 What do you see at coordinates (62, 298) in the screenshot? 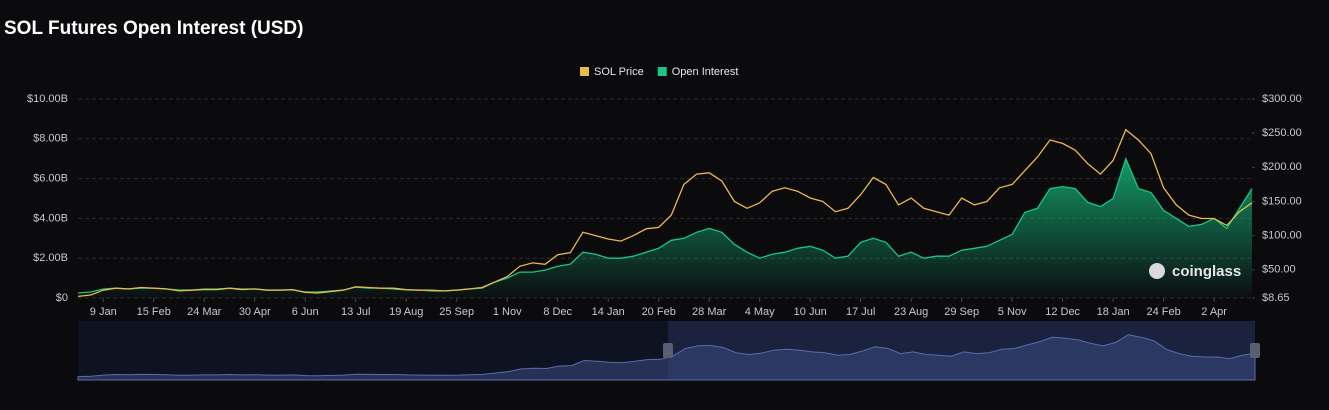
I see `y-tick-label: $0` at bounding box center [62, 298].